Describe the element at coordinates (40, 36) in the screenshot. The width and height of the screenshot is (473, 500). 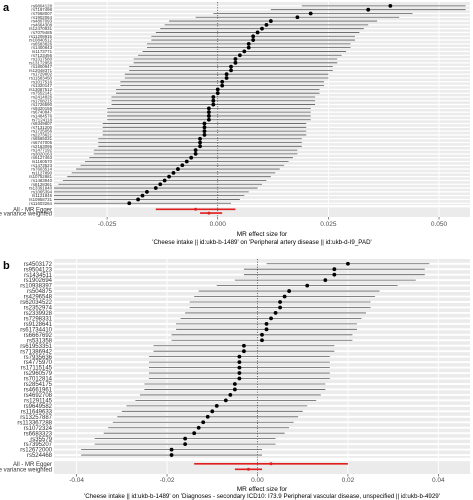
I see `snp-label: rs11208915` at that location.